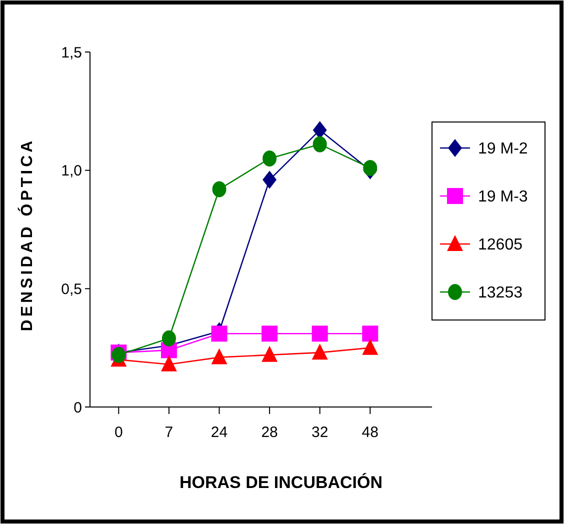 Image resolution: width=564 pixels, height=524 pixels. What do you see at coordinates (219, 432) in the screenshot?
I see `x-tick-label: 24` at bounding box center [219, 432].